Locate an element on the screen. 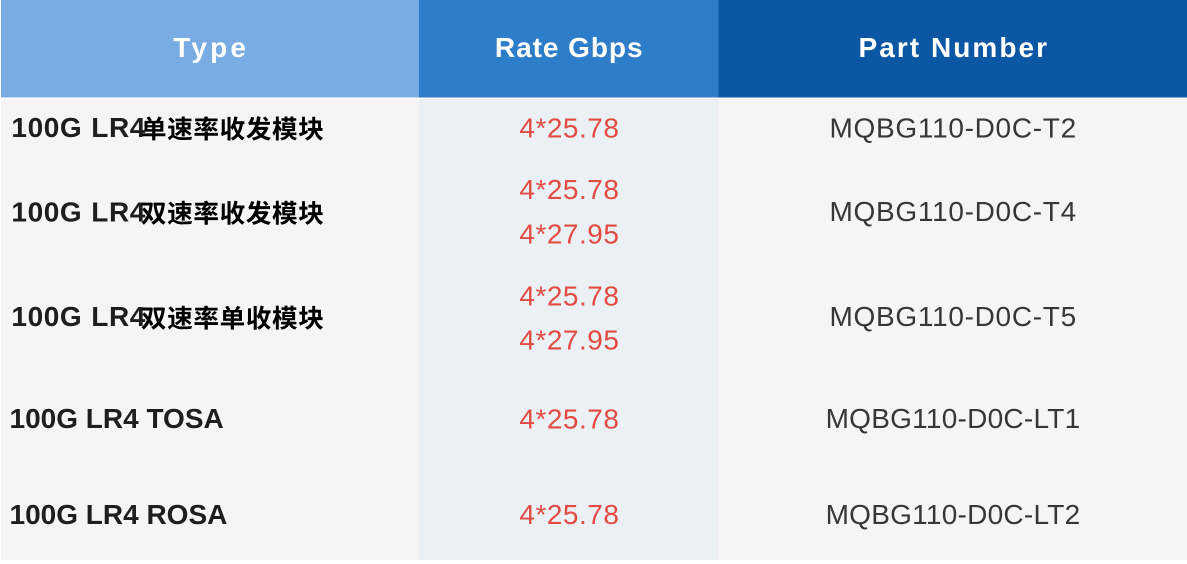  svg-text: MQBG110-D0C-T2 is located at coordinates (953, 127).